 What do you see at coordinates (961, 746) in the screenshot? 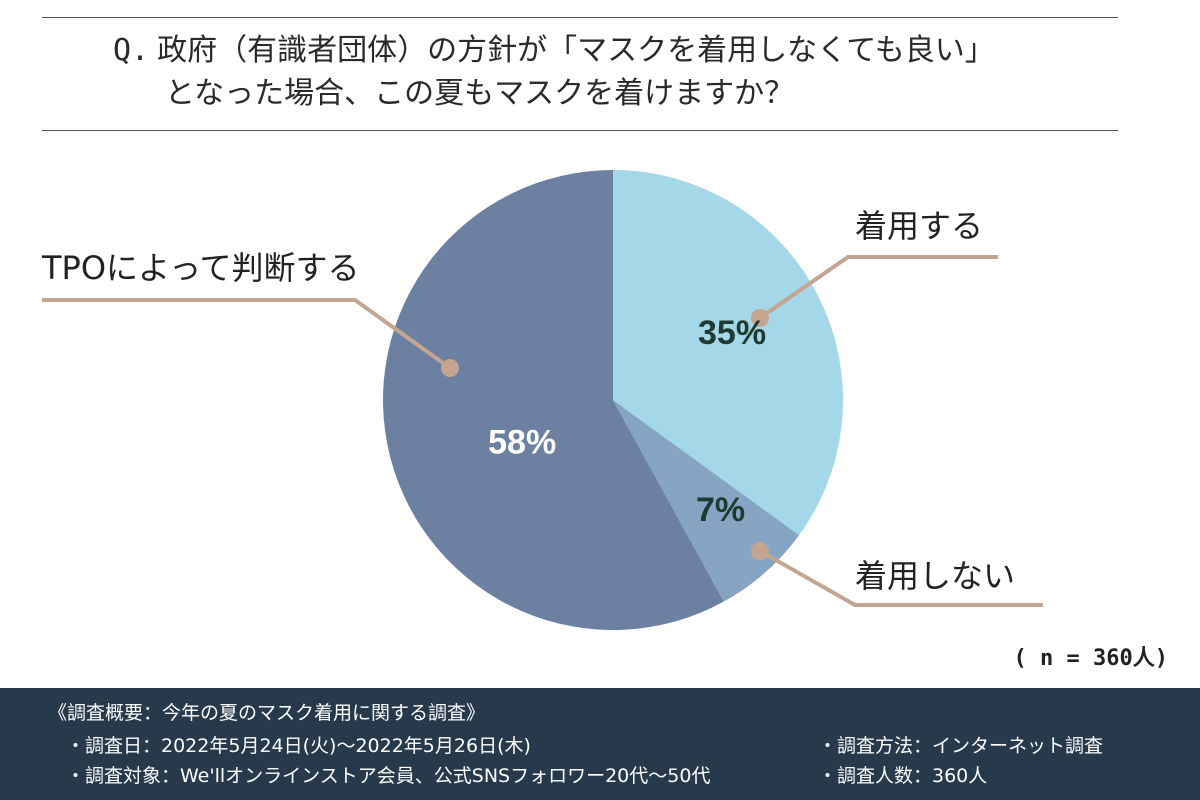
I see `survey-method: ・調査方法：インターネット調査` at bounding box center [961, 746].